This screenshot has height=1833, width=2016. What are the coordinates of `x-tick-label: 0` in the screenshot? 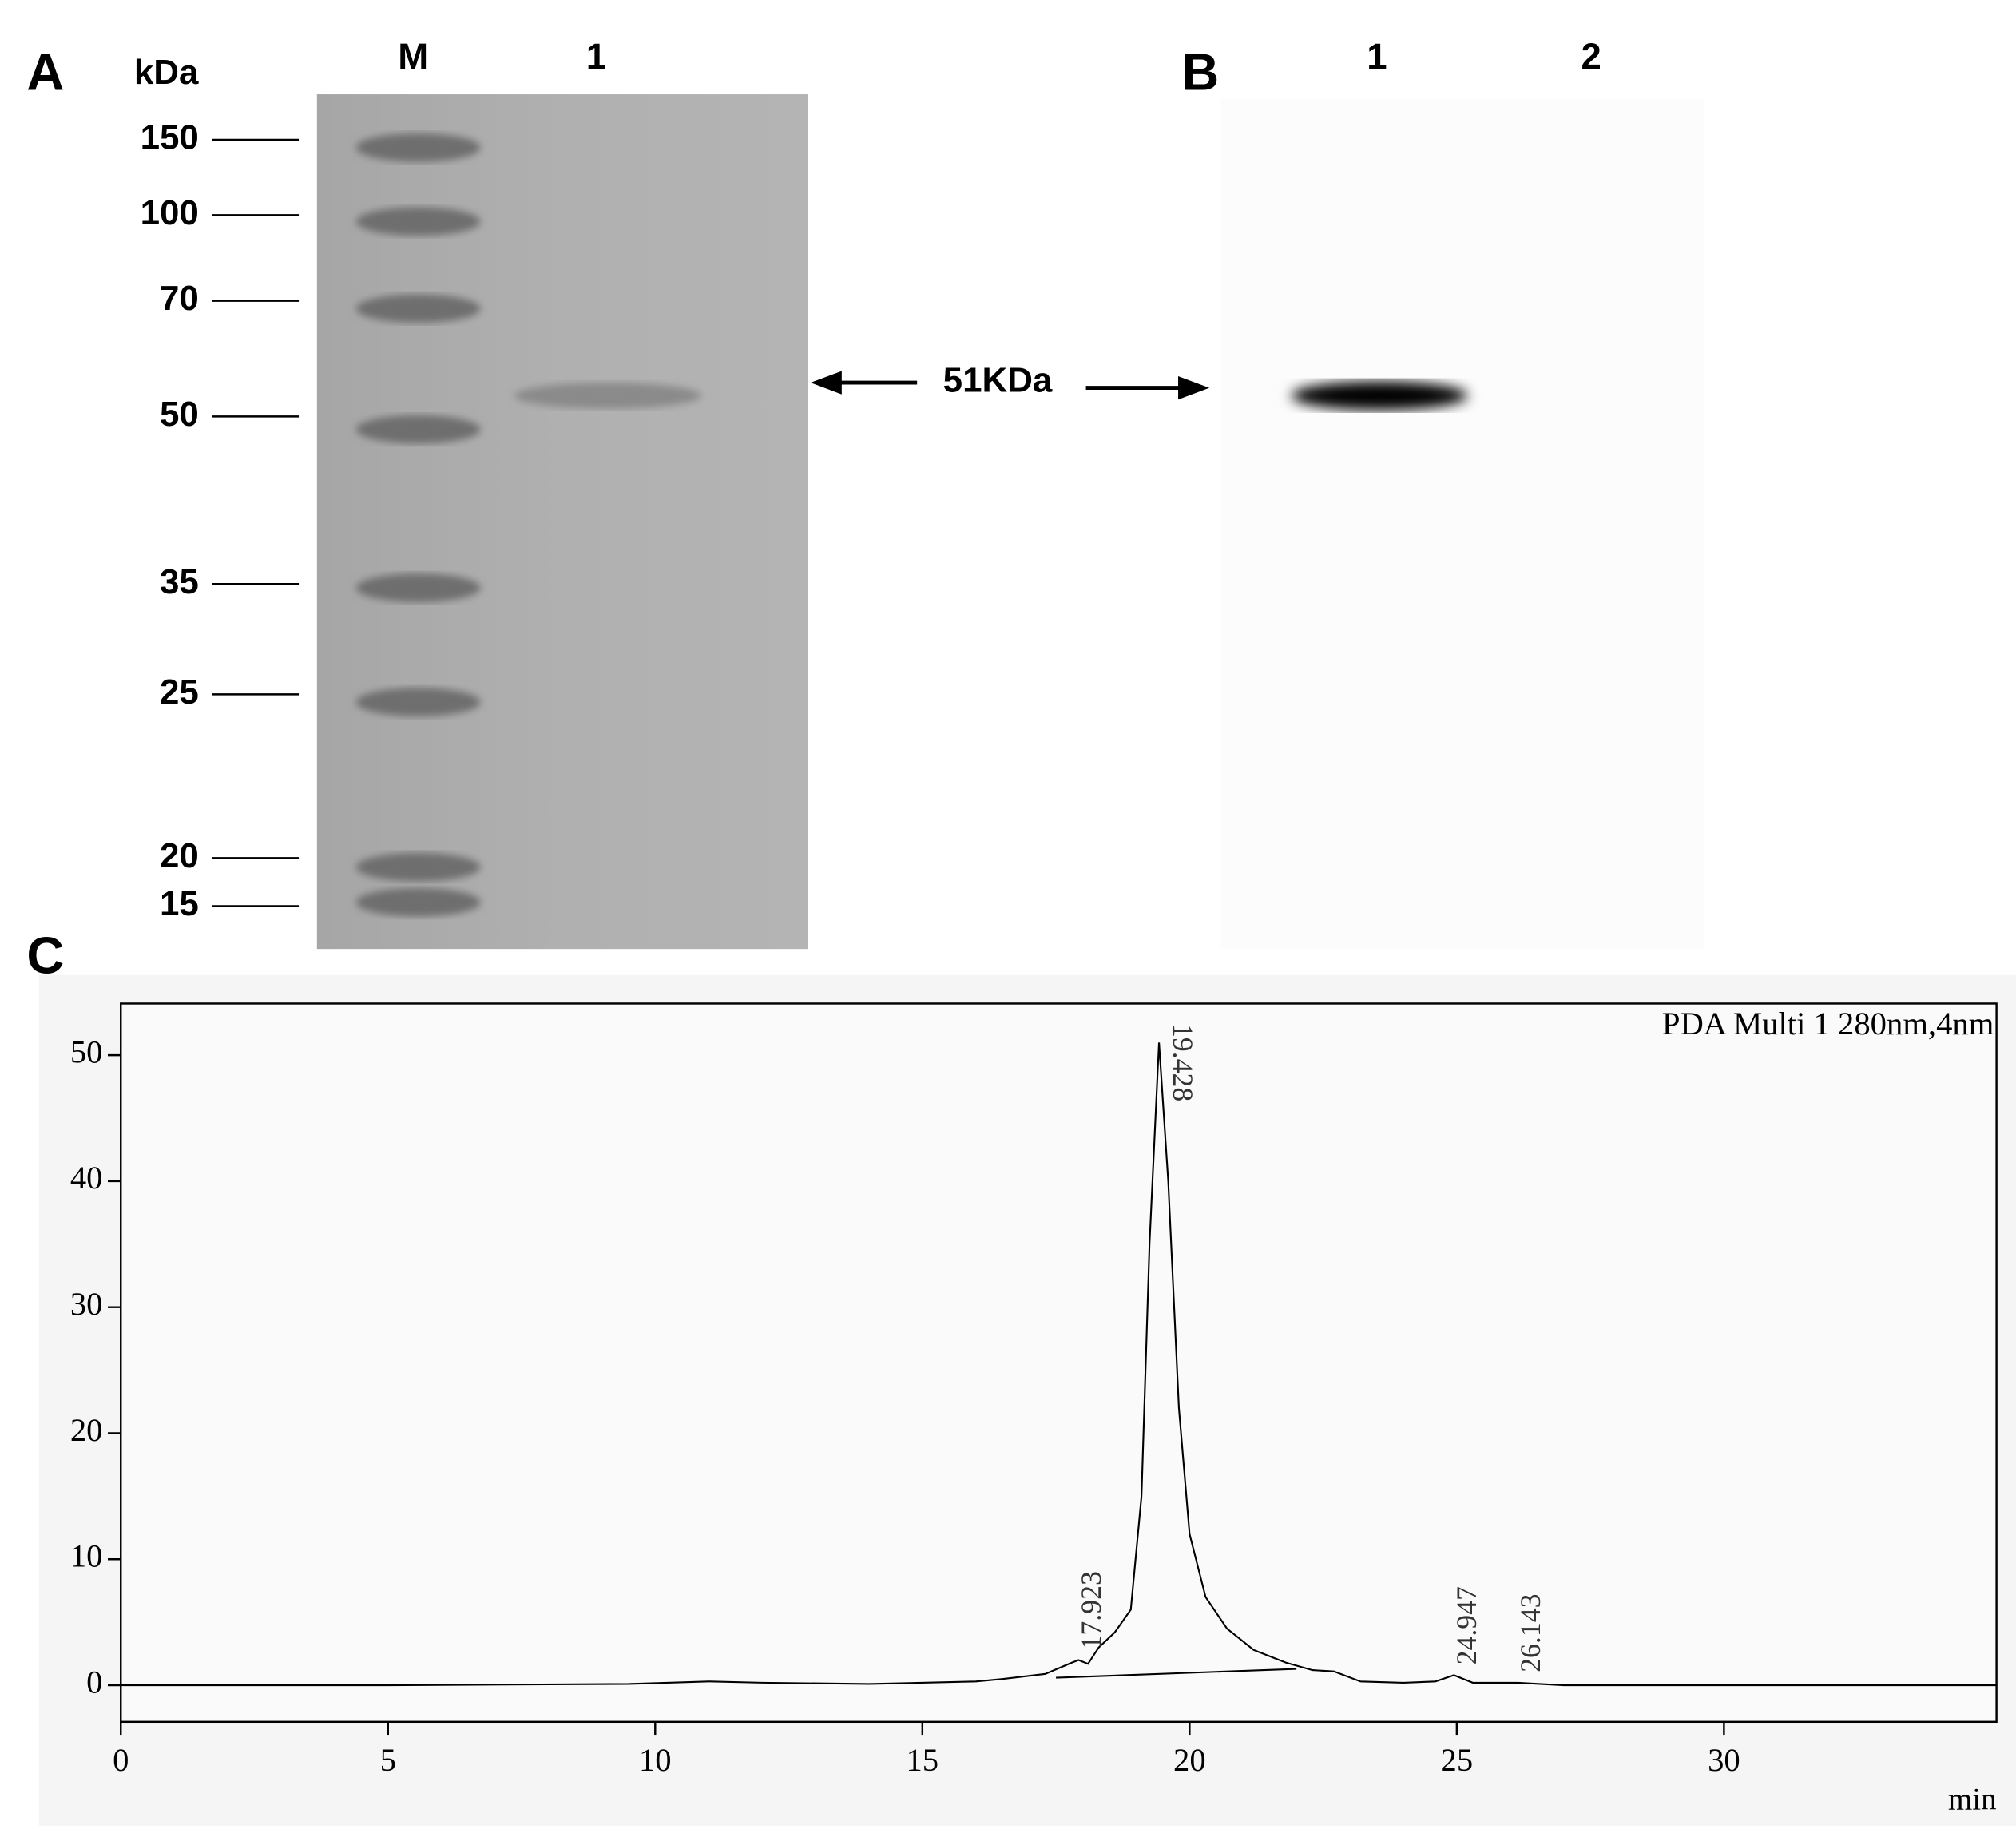 It's located at (121, 1760).